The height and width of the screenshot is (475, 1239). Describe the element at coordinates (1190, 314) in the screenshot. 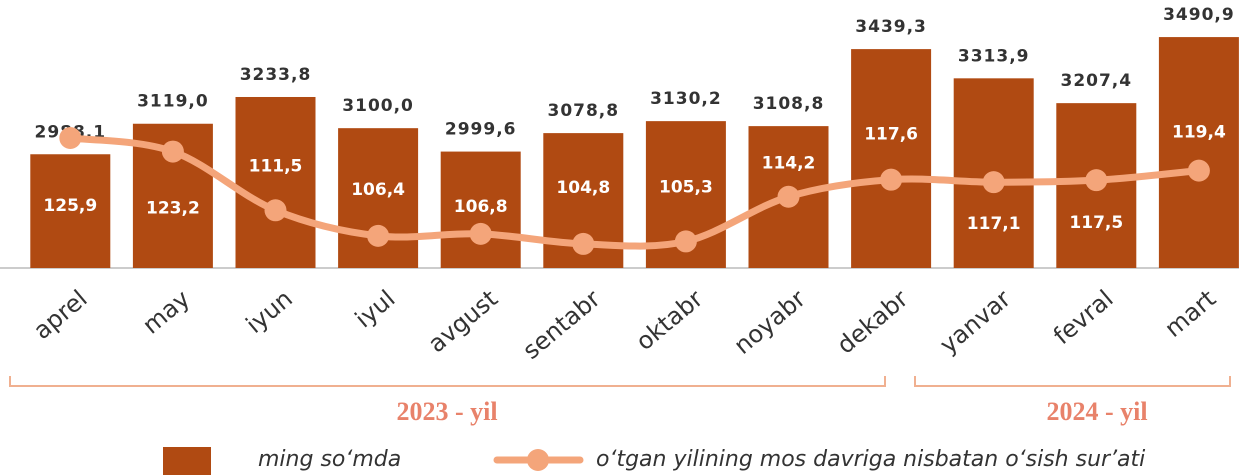

I see `x-tick-label: mart` at that location.